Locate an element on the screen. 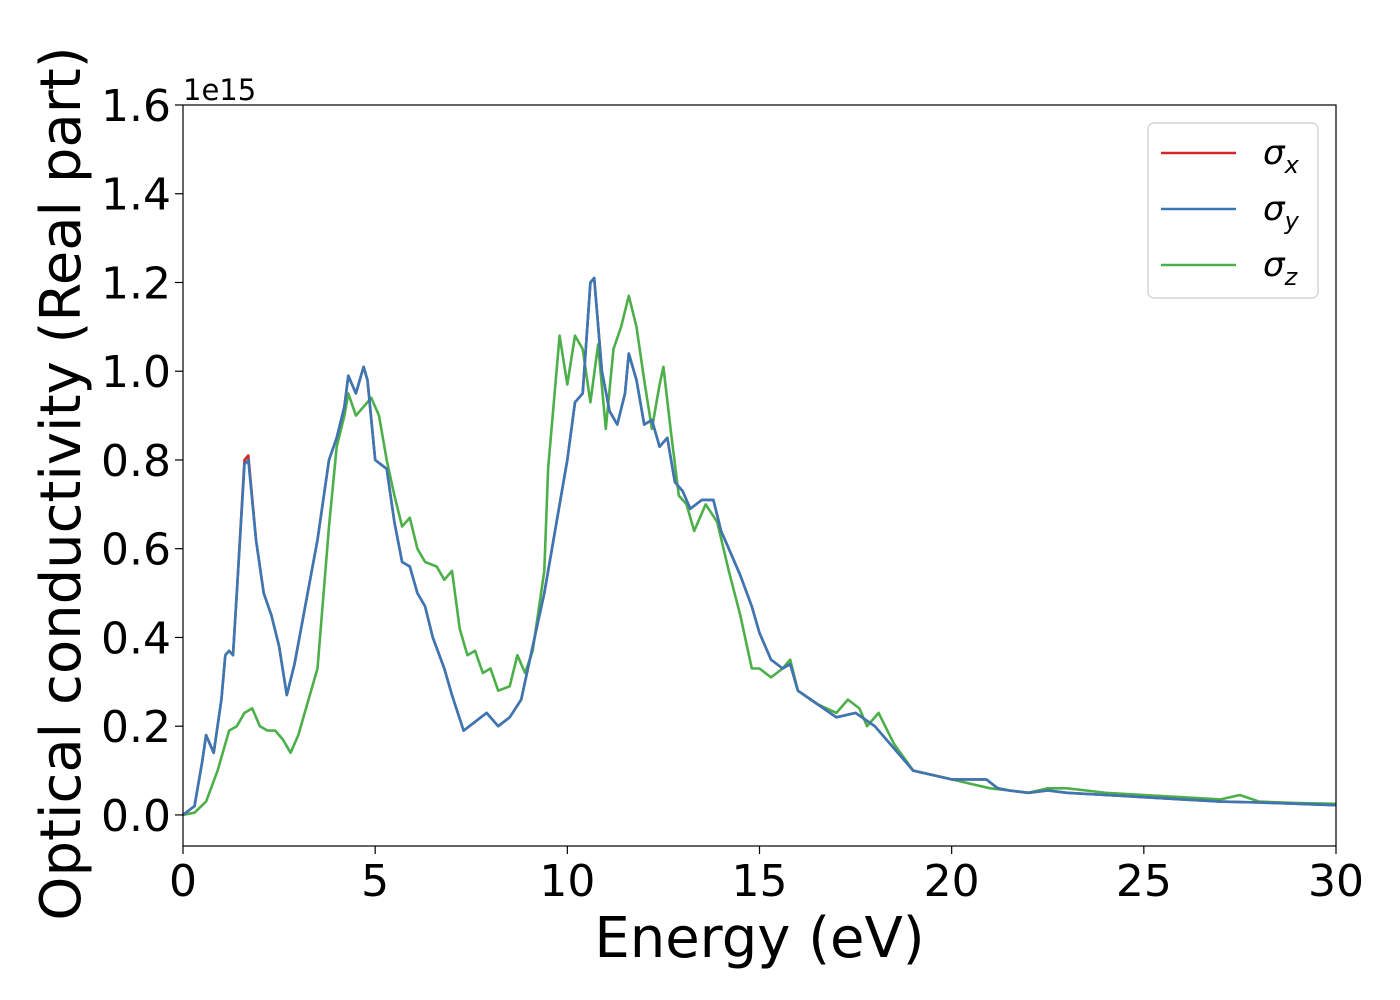 This screenshot has width=1400, height=1000. y-axis-label: Optical conductivity (Real part) is located at coordinates (61, 483).